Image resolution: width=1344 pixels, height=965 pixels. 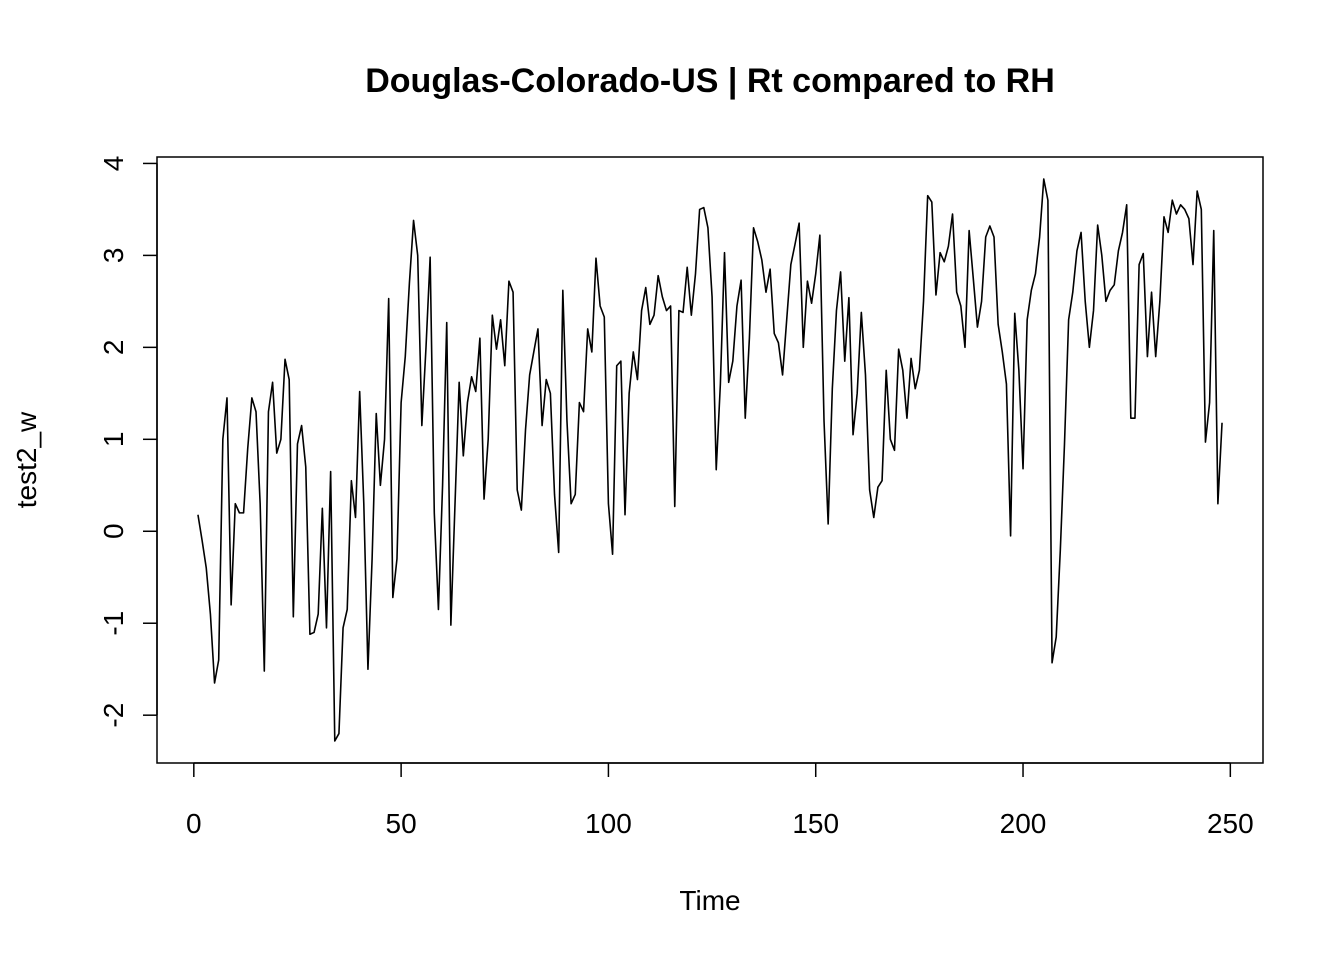 I want to click on y-tick-label: 3, so click(x=113, y=256).